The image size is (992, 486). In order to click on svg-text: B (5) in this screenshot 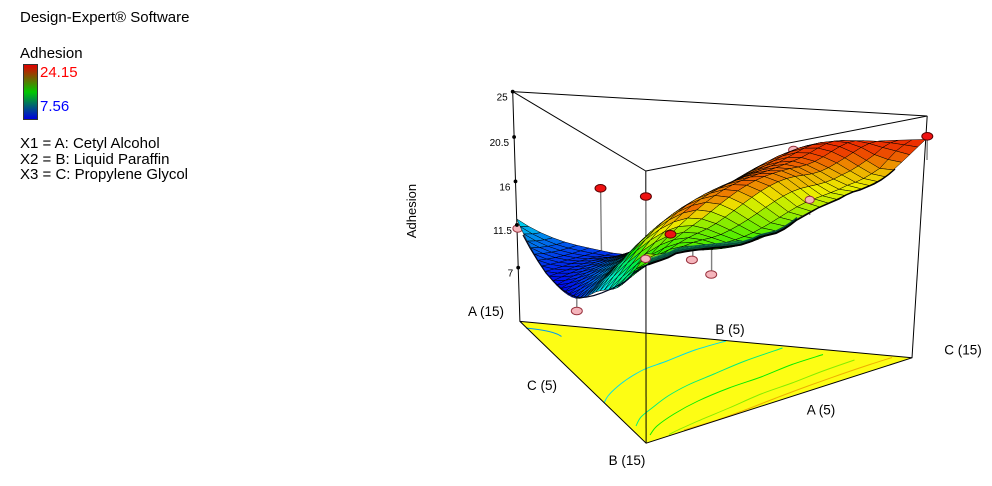, I will do `click(729, 329)`.